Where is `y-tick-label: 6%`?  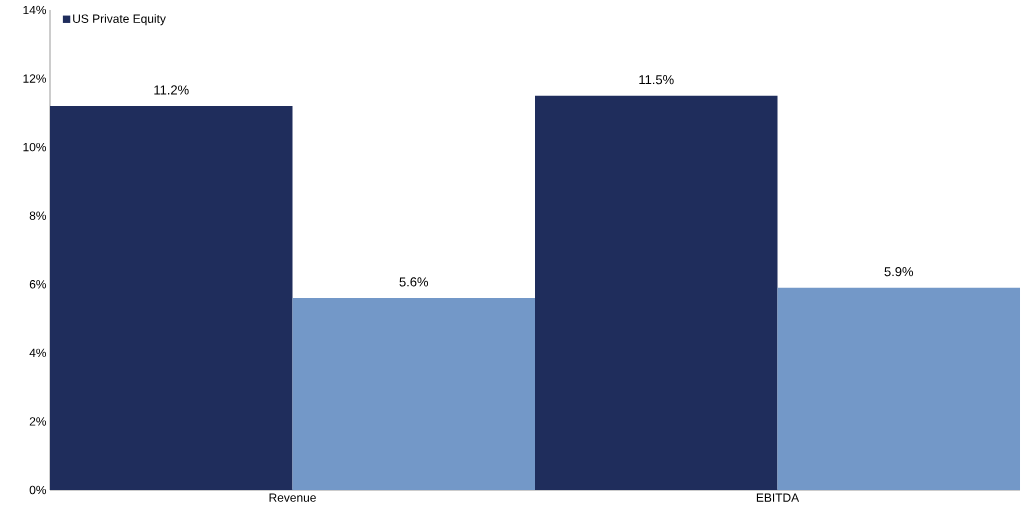 y-tick-label: 6% is located at coordinates (38, 284).